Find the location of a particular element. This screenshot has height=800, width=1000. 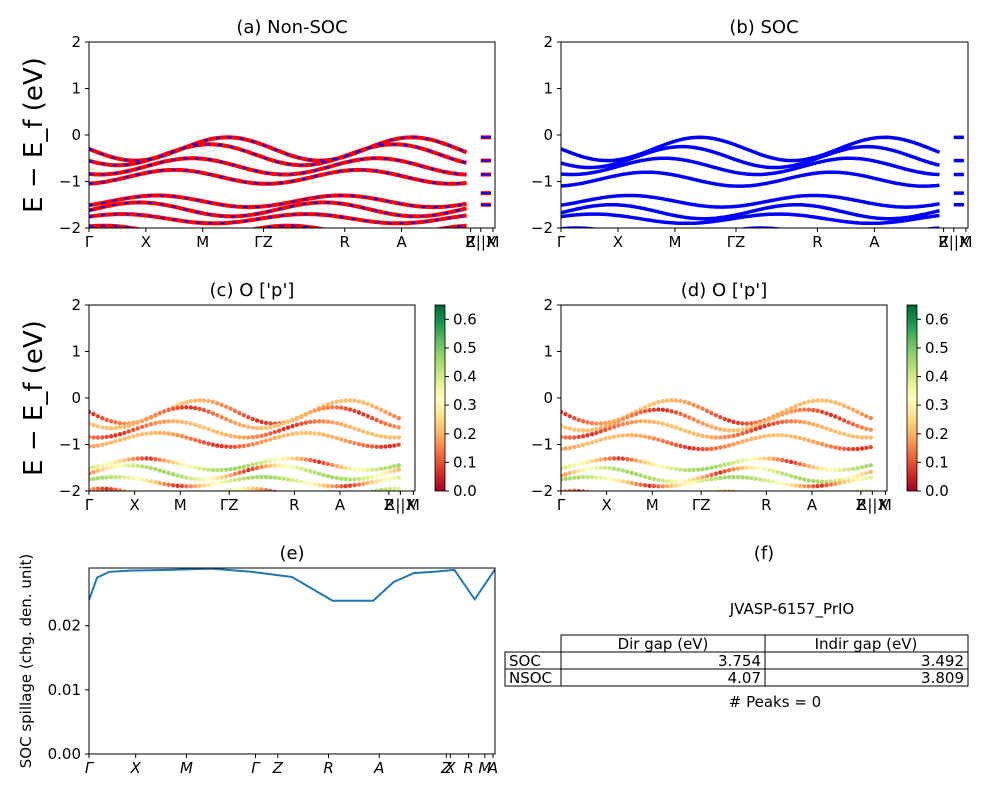

xtick-label: M is located at coordinates (652, 505).